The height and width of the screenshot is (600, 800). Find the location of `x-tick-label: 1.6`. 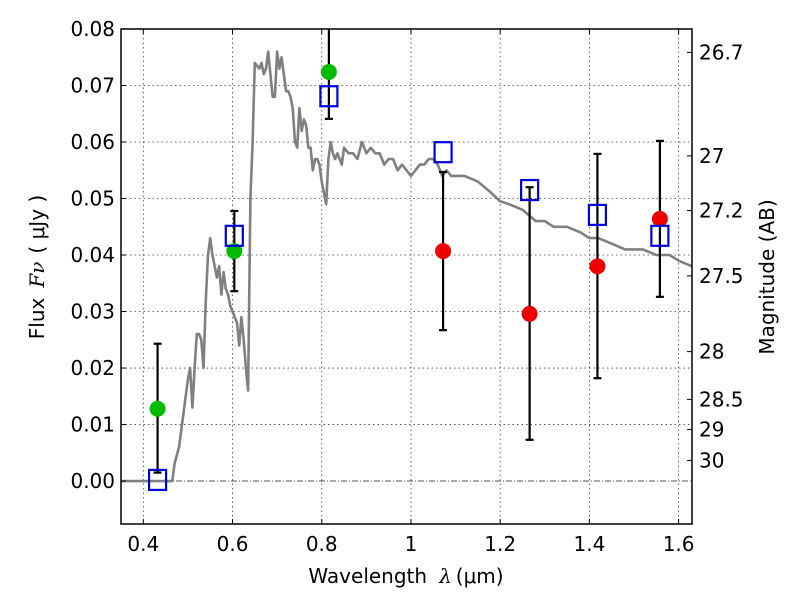

x-tick-label: 1.6 is located at coordinates (679, 544).